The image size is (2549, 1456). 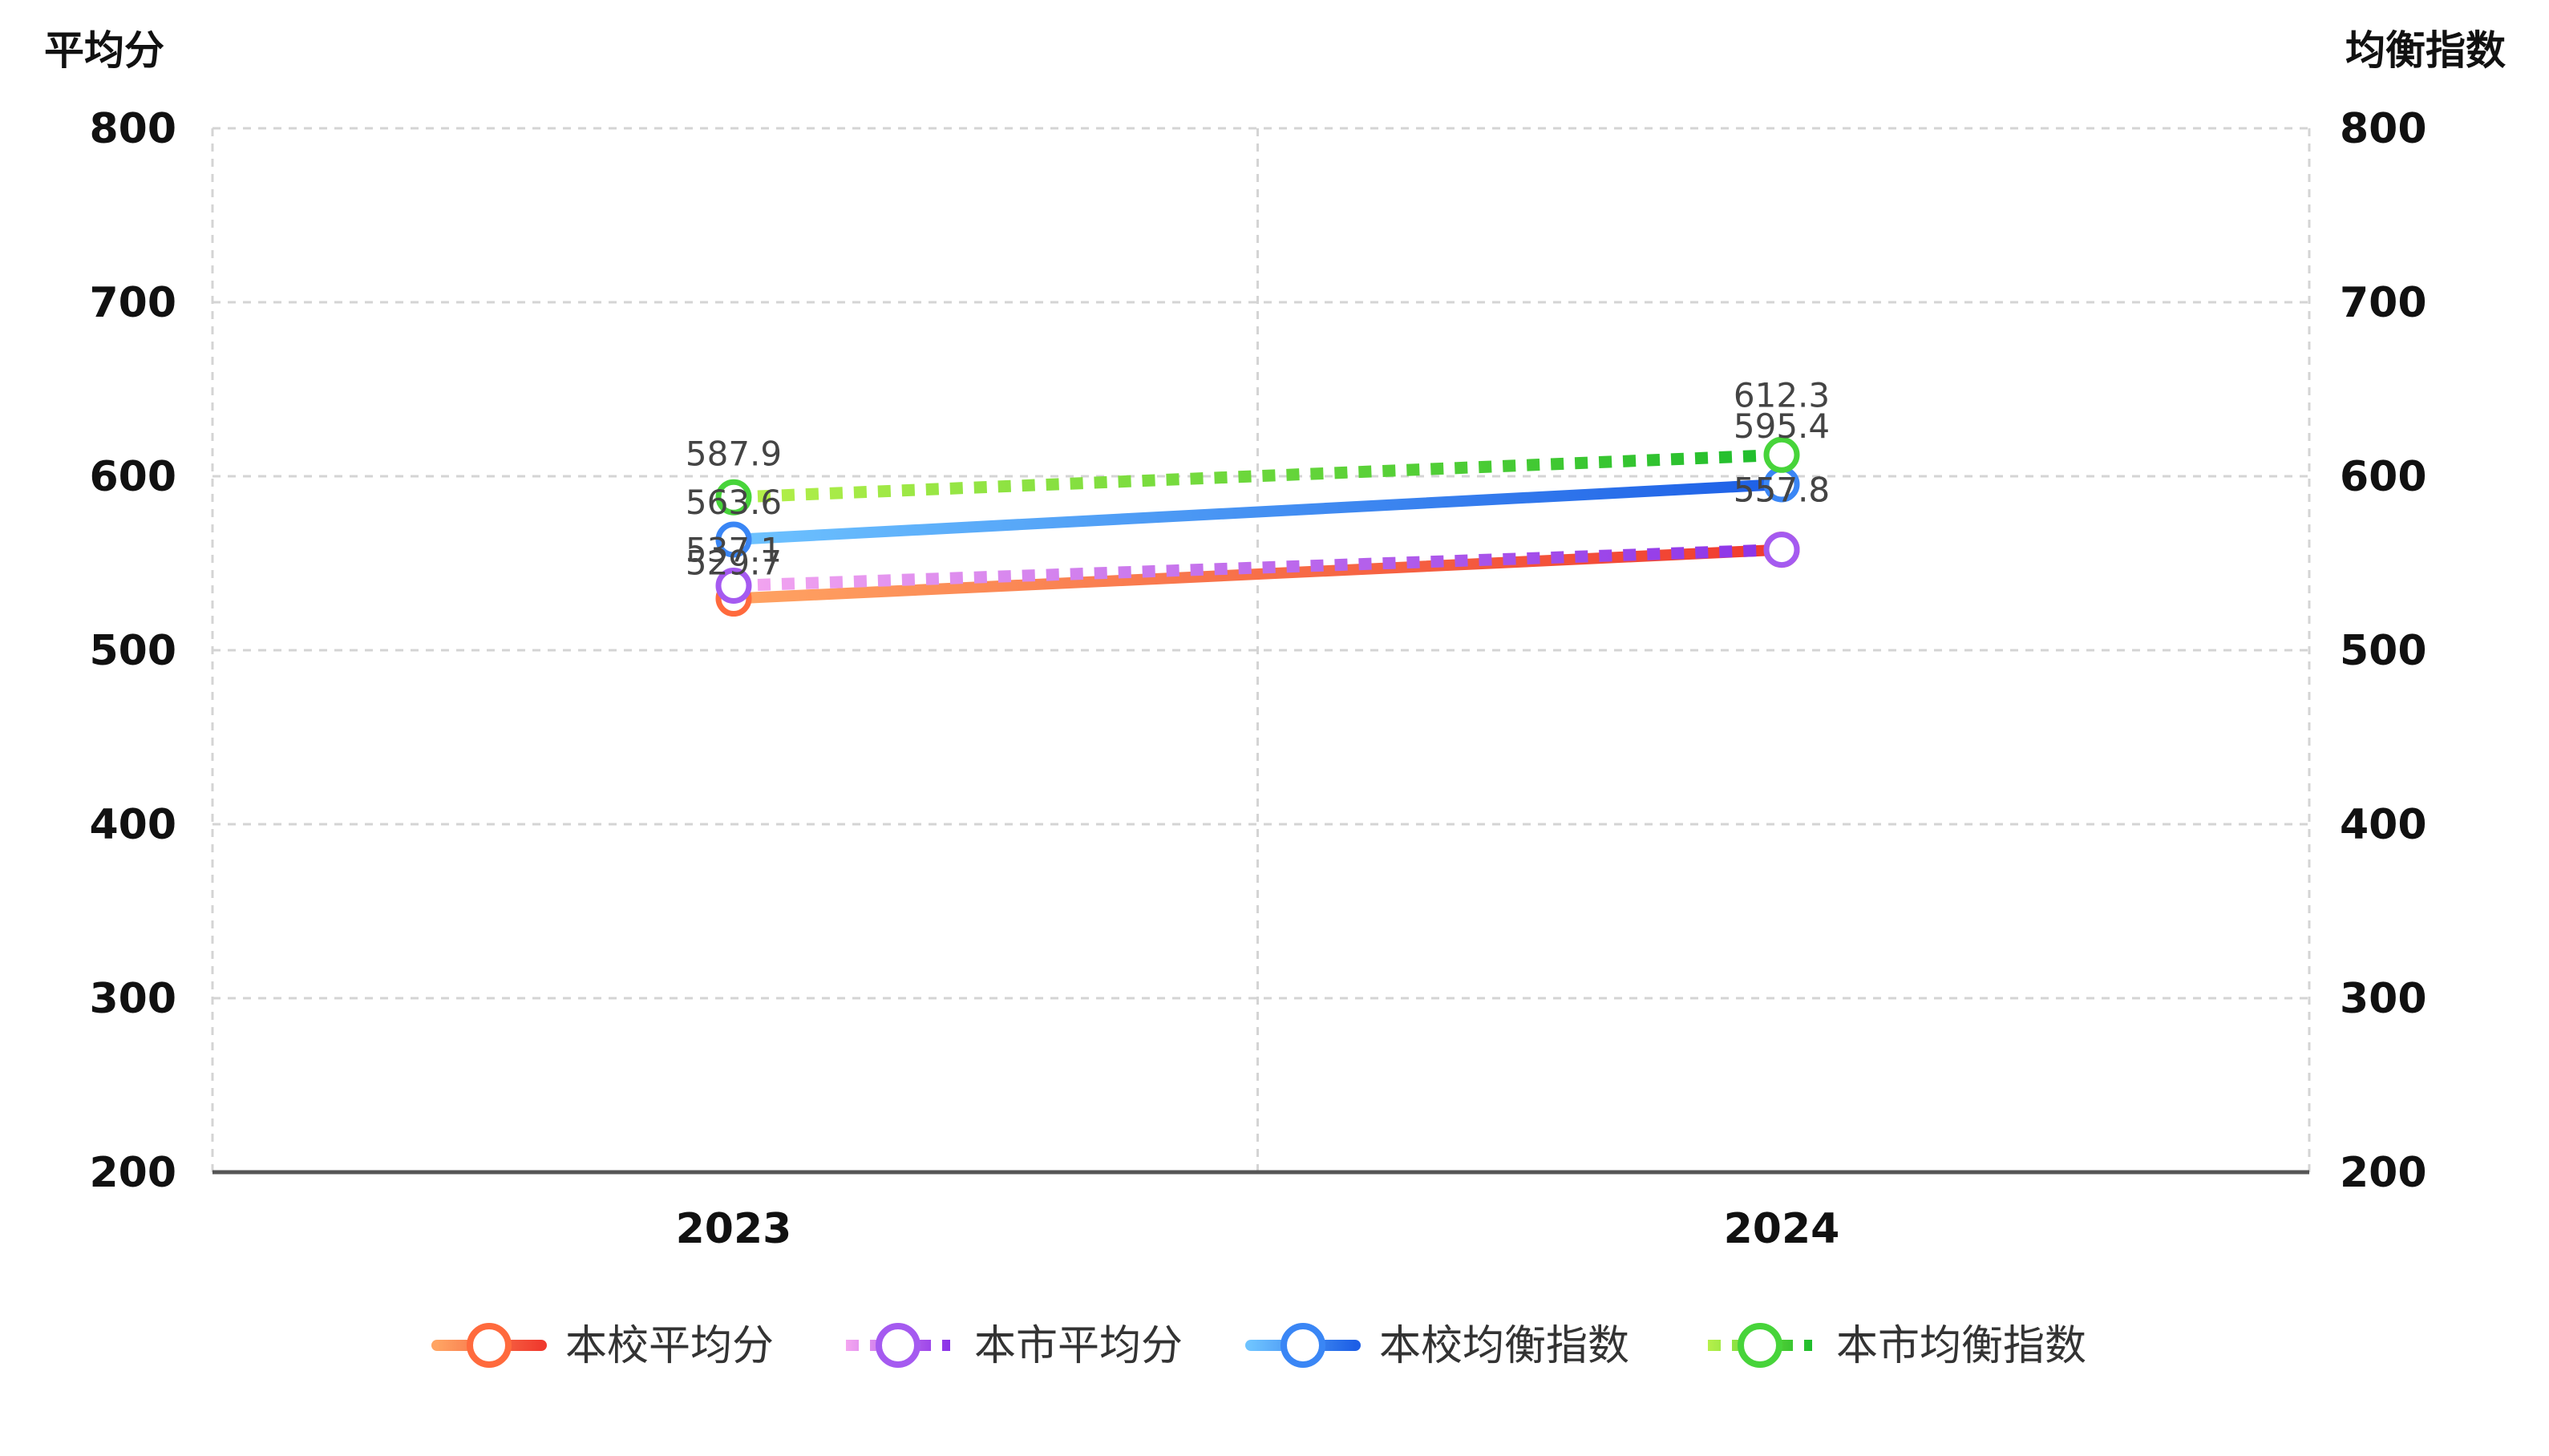 What do you see at coordinates (1078, 1346) in the screenshot?
I see `legend-label: 本市平均分` at bounding box center [1078, 1346].